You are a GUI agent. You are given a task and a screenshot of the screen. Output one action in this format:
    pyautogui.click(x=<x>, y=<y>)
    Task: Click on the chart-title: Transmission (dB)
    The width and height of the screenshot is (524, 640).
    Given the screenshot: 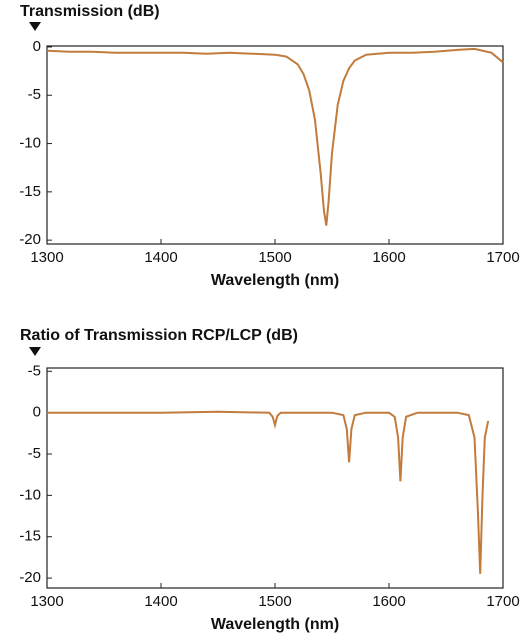 What is the action you would take?
    pyautogui.click(x=90, y=11)
    